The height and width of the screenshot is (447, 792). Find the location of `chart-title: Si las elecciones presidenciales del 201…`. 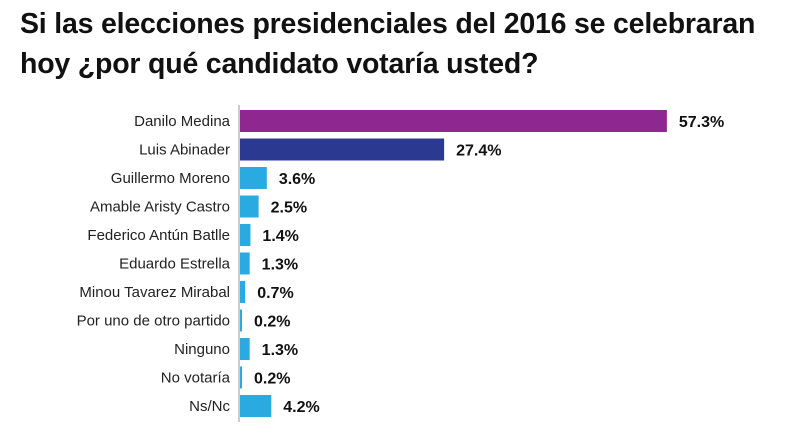

chart-title: Si las elecciones presidenciales del 201… is located at coordinates (388, 44).